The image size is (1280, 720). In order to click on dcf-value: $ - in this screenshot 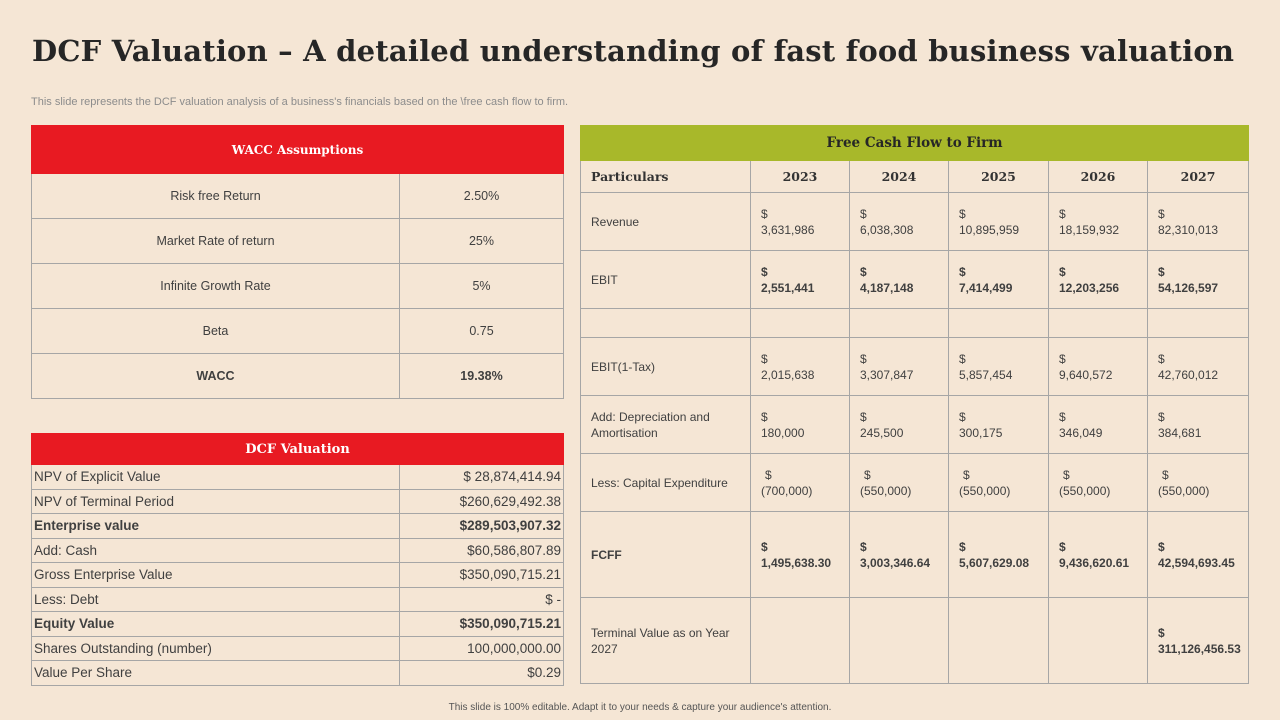, I will do `click(481, 599)`.